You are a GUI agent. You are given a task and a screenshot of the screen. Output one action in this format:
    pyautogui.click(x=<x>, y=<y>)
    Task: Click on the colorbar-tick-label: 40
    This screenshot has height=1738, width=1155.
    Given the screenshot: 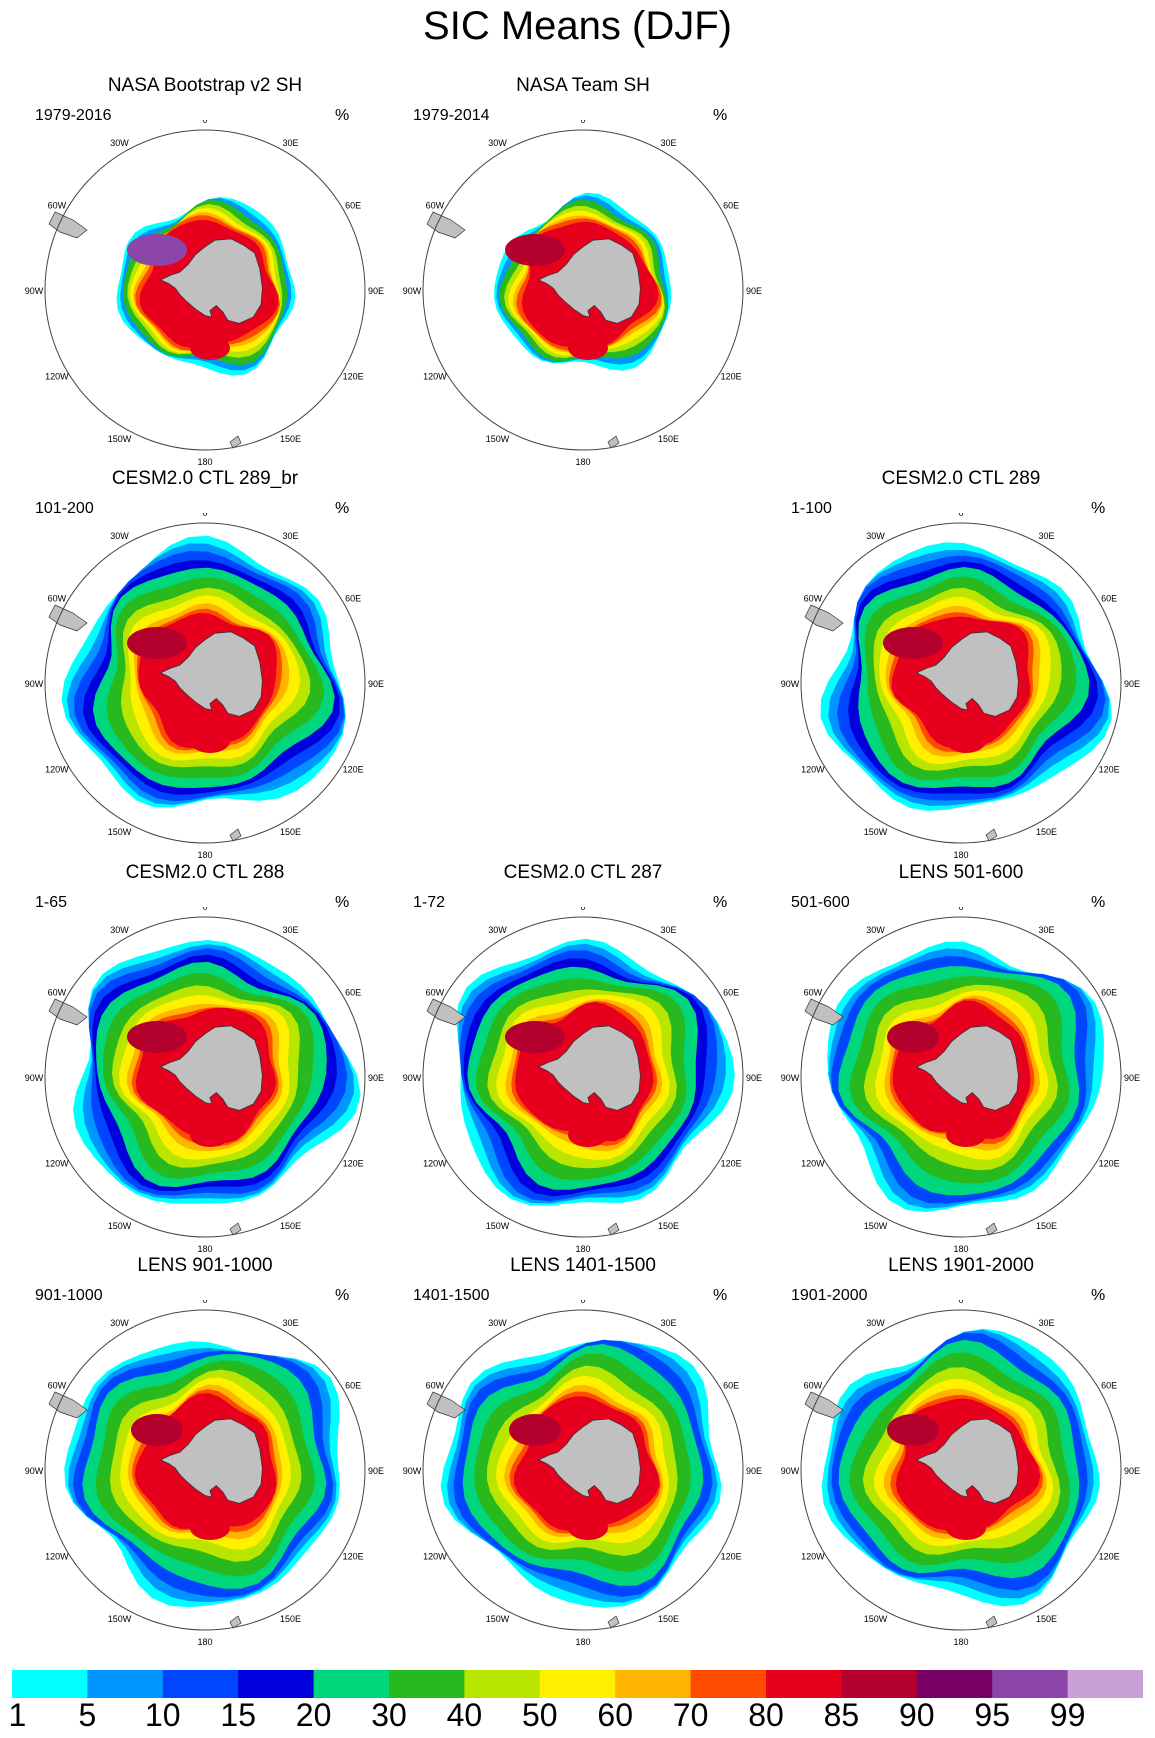 What is the action you would take?
    pyautogui.click(x=464, y=1715)
    